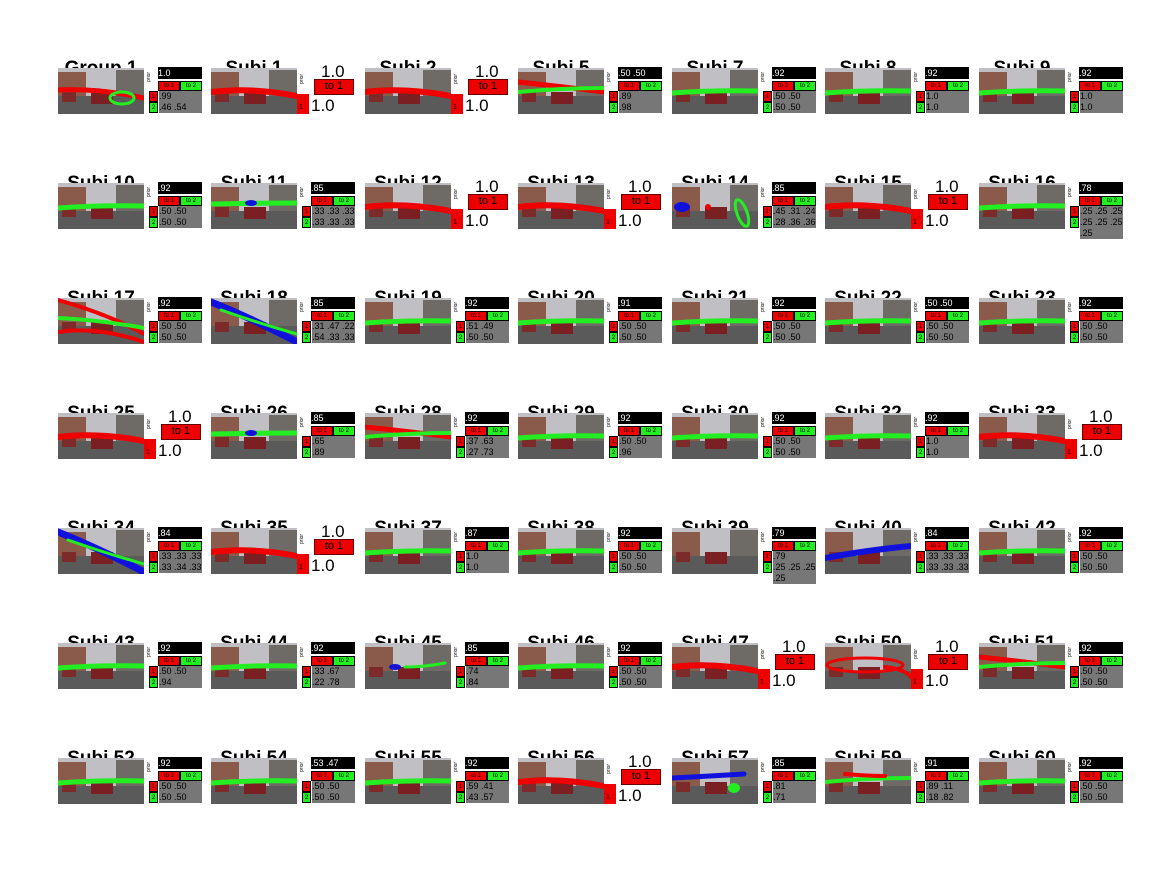  I want to click on prior-value: 1.0, so click(333, 531).